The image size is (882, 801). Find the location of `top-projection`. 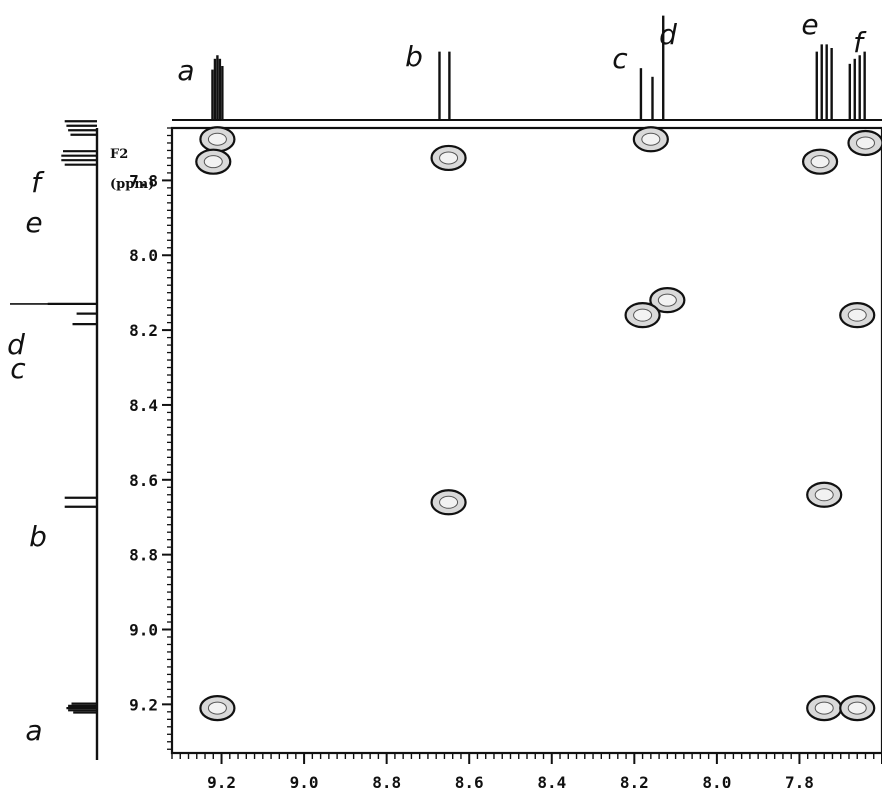

top-projection is located at coordinates (538, 67).